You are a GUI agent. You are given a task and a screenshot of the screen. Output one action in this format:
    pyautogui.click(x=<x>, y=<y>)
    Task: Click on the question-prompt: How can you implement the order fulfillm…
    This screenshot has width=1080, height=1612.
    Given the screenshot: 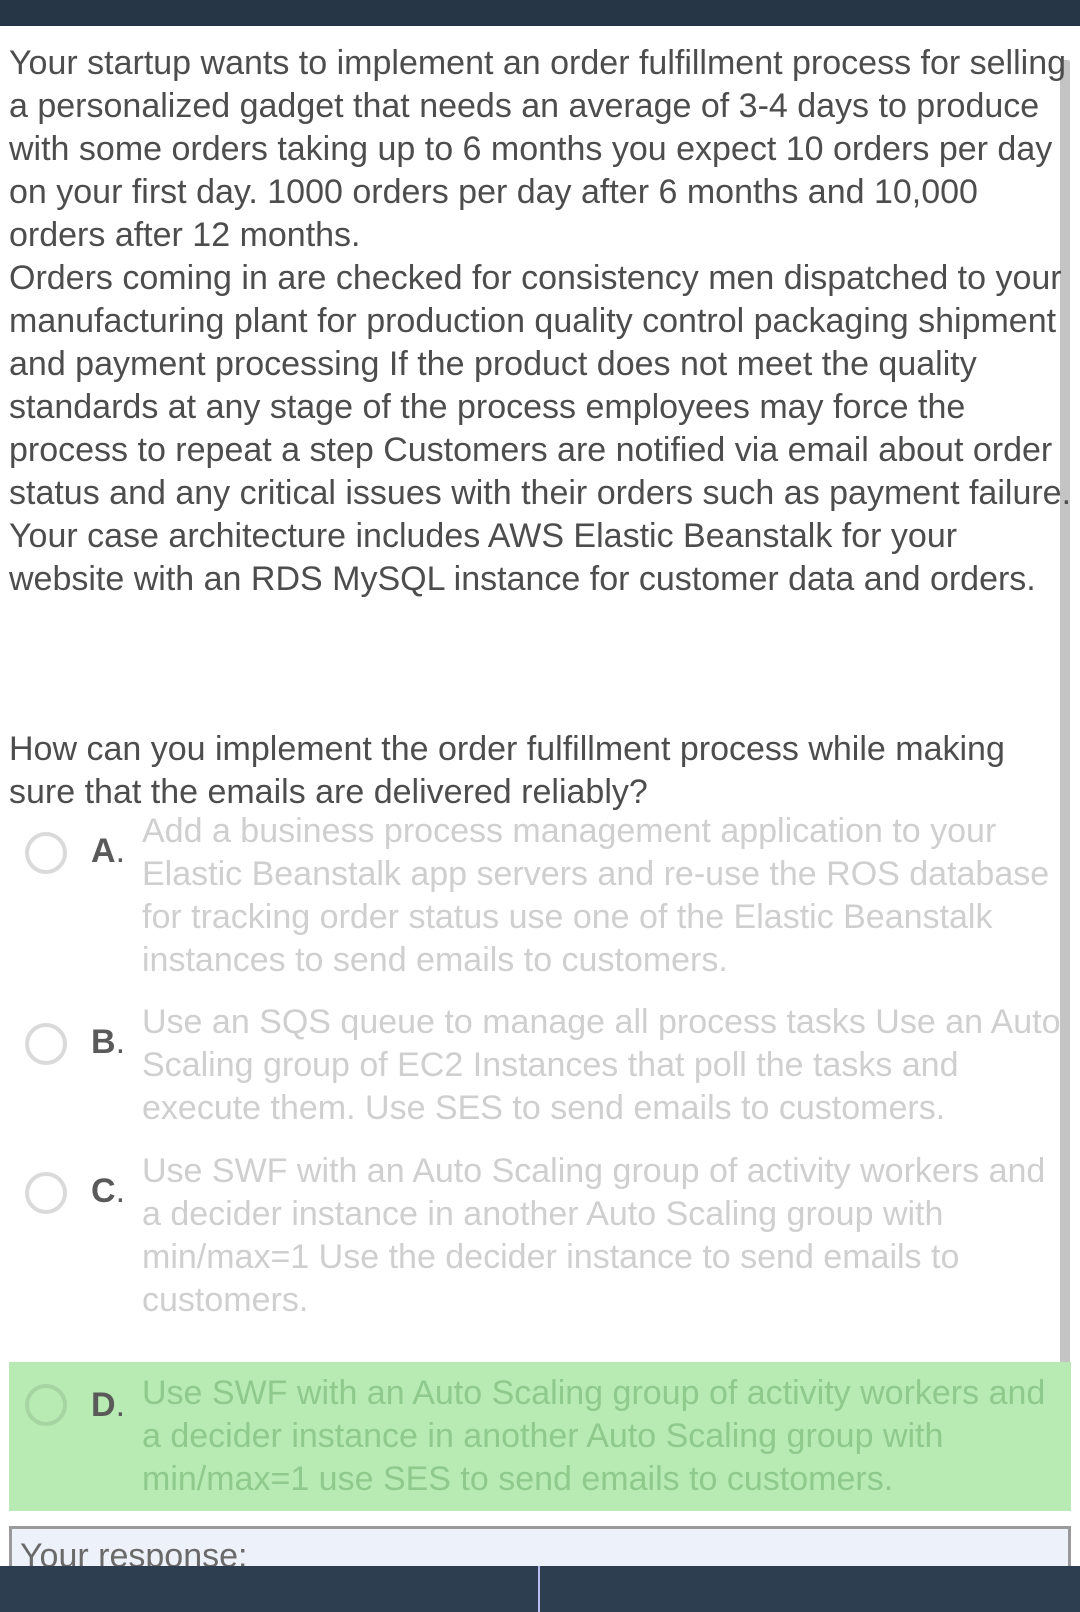 What is the action you would take?
    pyautogui.click(x=512, y=770)
    